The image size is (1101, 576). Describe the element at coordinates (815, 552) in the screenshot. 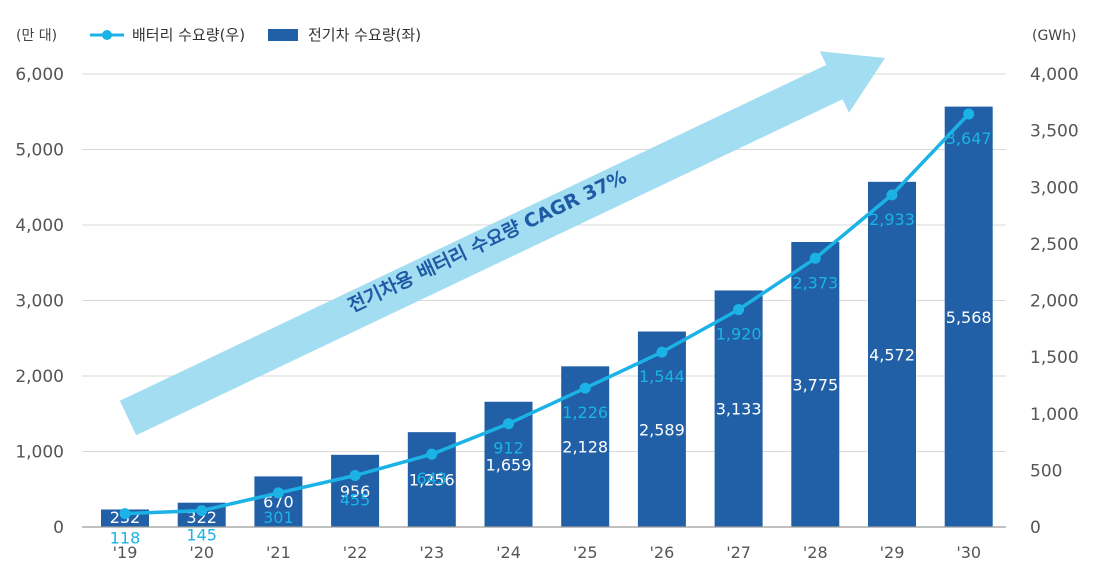

I see `category-label: '28` at that location.